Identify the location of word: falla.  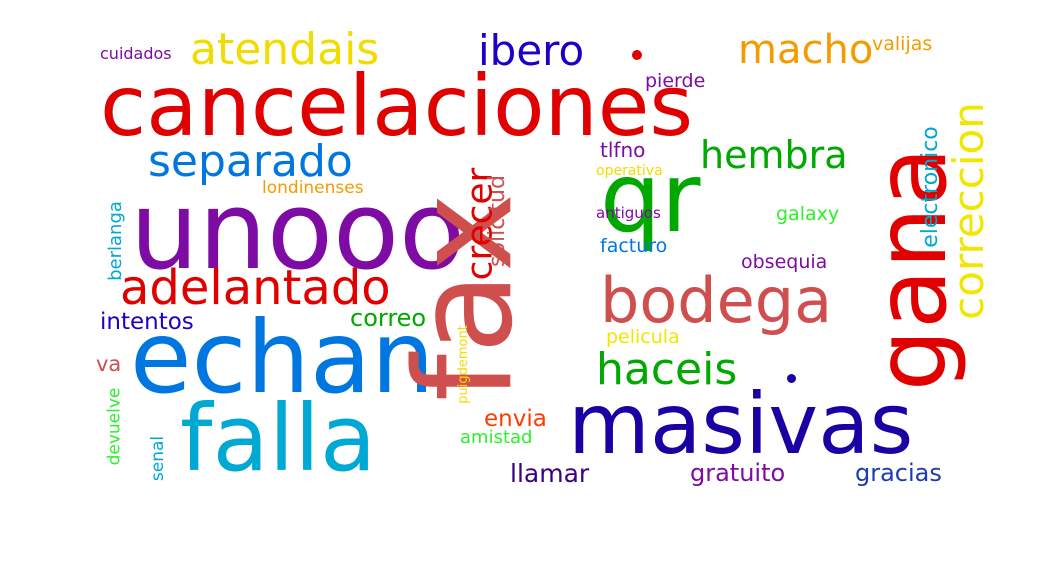
(278, 438).